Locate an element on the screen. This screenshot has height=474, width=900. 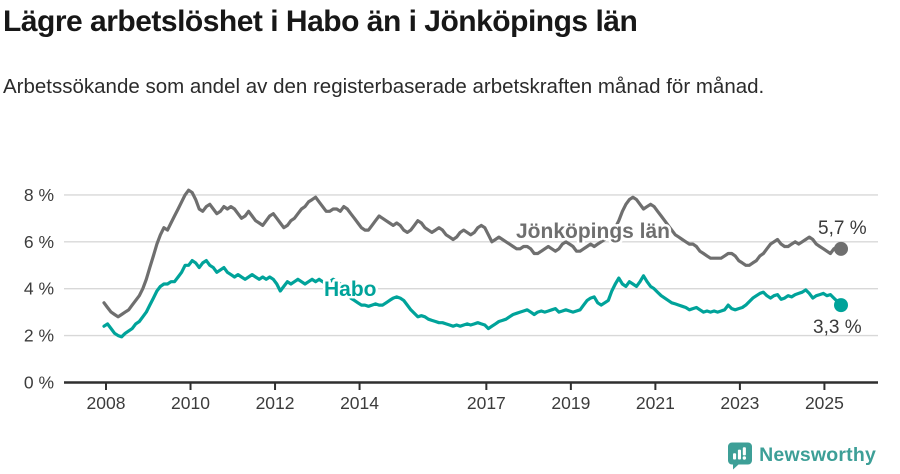
brand-name: Newsworthy is located at coordinates (817, 455).